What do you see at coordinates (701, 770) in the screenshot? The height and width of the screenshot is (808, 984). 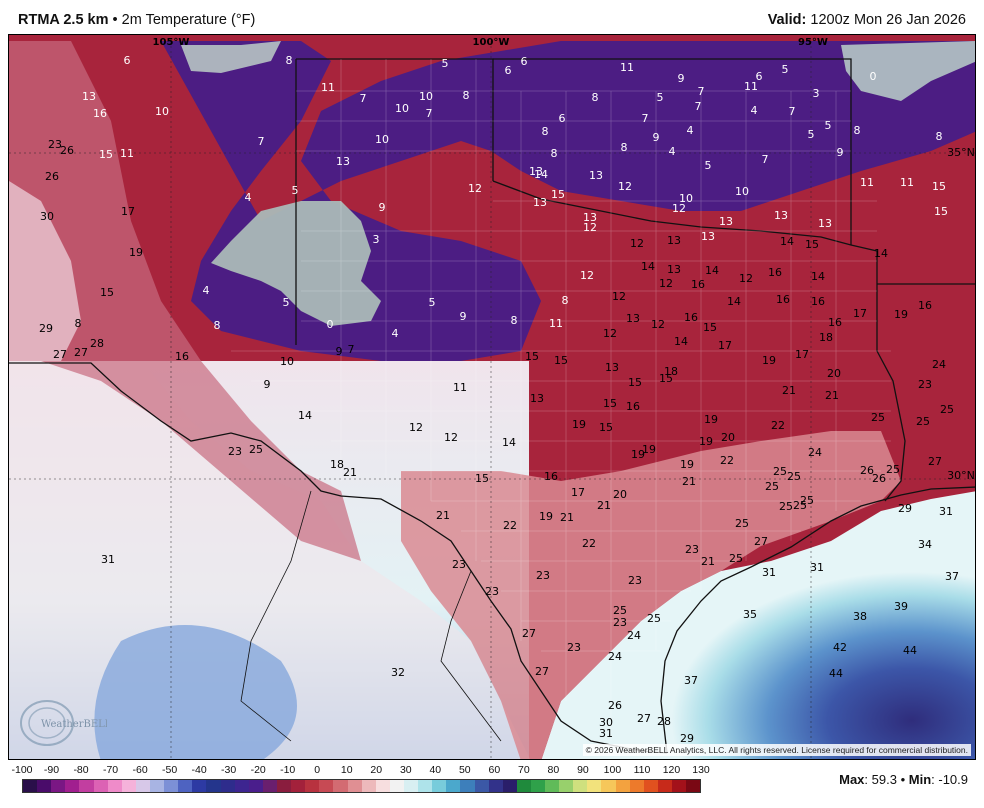 I see `colorbar-tick-label: 130` at bounding box center [701, 770].